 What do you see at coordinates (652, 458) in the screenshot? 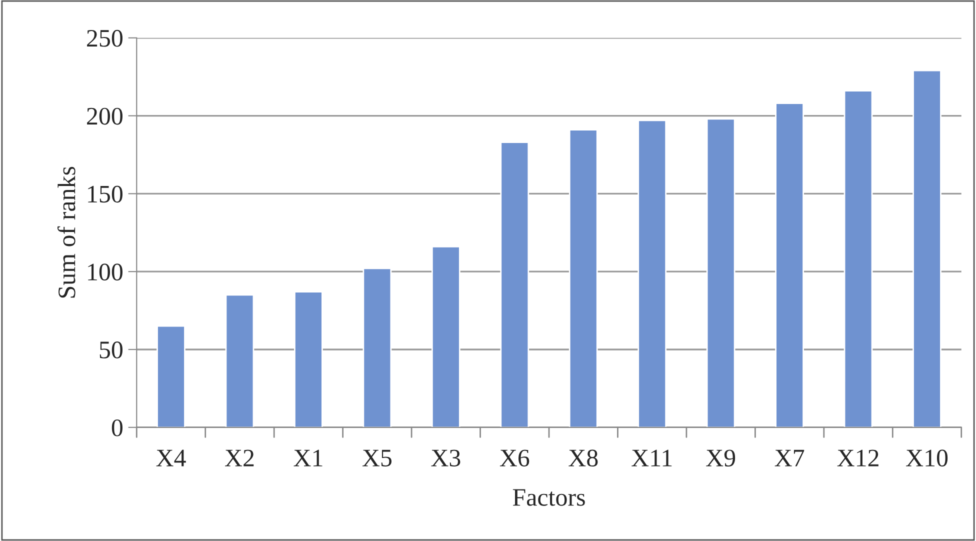
I see `x-tick-label: X11` at bounding box center [652, 458].